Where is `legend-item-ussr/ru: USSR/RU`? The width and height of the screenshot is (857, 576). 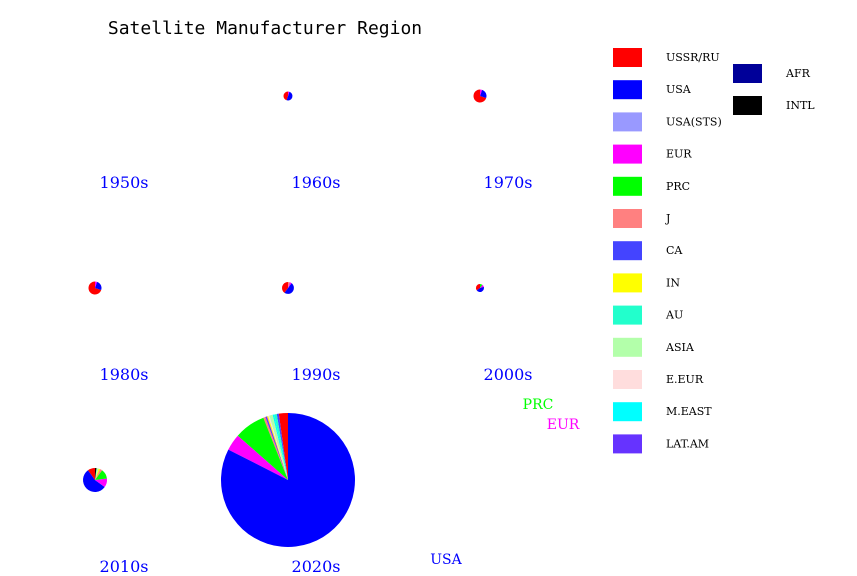
legend-item-ussr/ru: USSR/RU is located at coordinates (666, 57).